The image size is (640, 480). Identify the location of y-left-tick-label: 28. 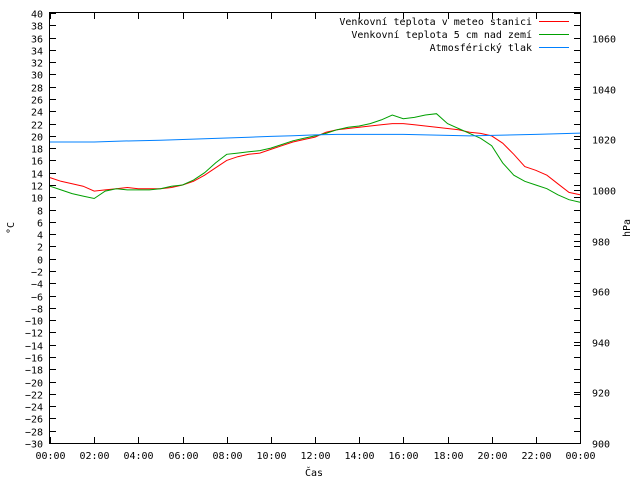
(37, 89).